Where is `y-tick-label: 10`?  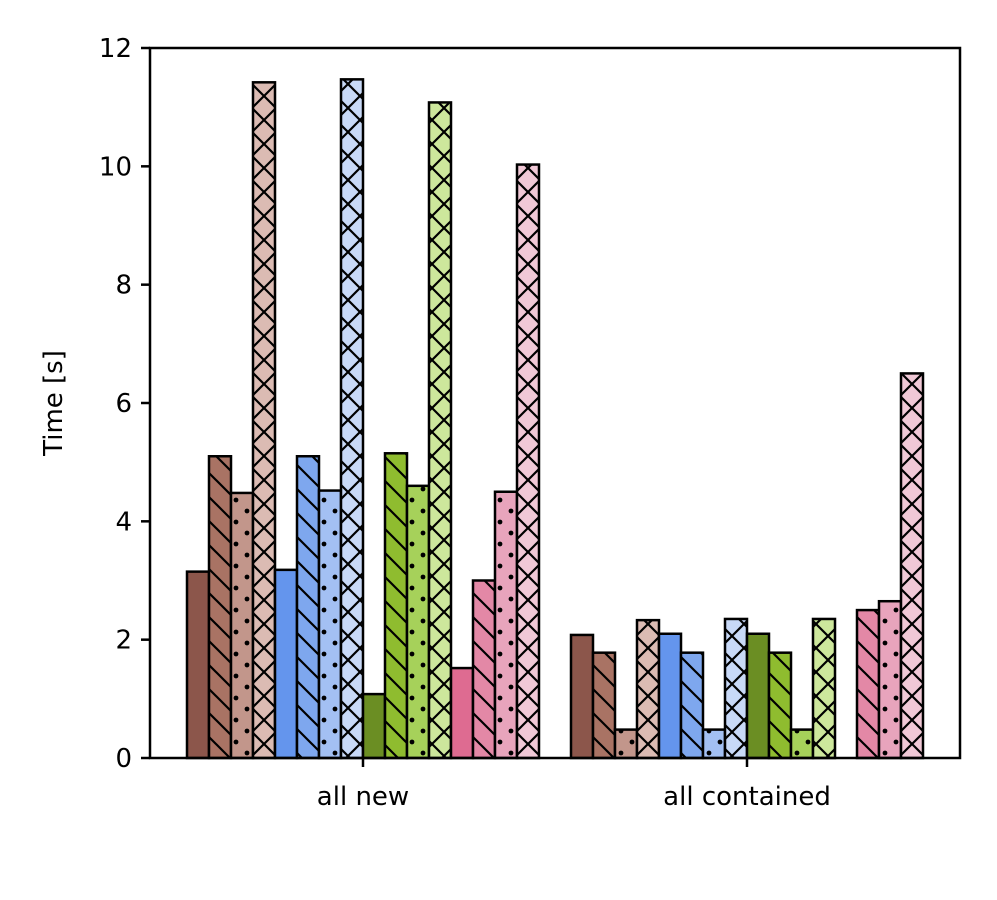 y-tick-label: 10 is located at coordinates (115, 167).